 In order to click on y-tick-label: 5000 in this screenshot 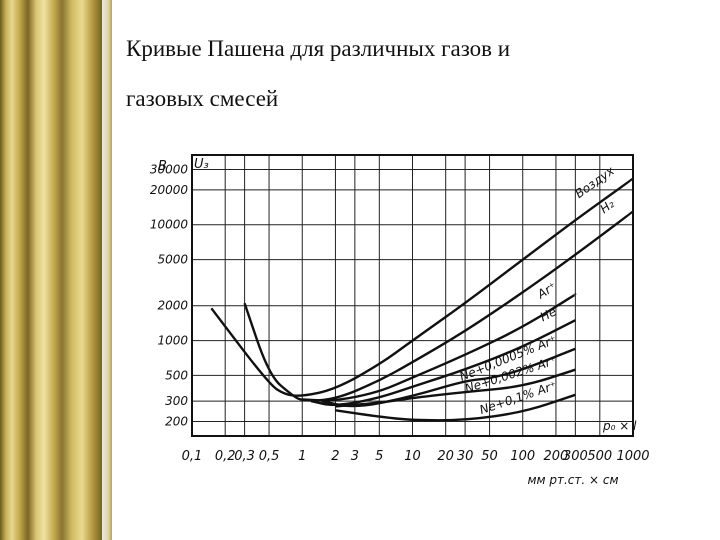, I will do `click(172, 260)`.